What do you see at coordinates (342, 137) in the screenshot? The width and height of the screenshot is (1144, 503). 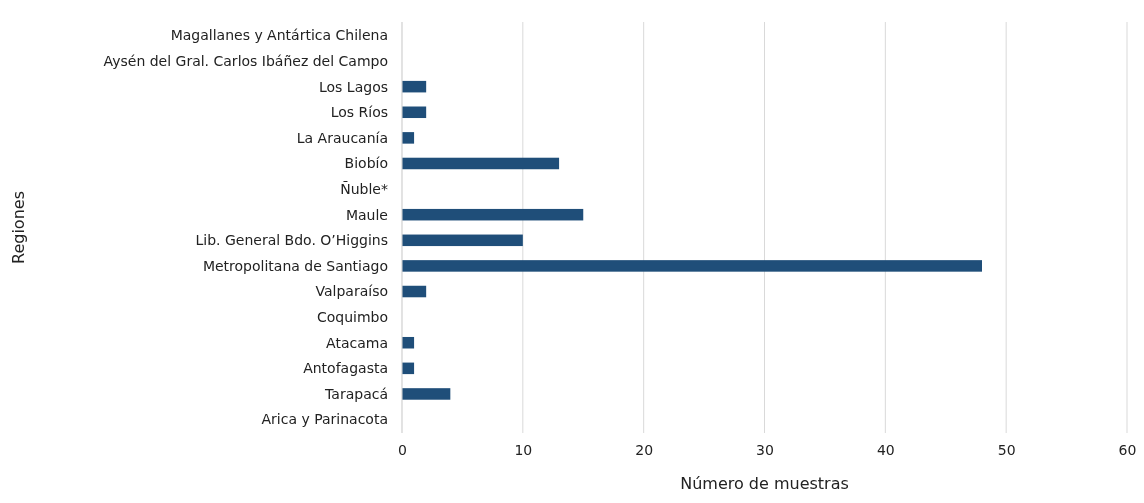 I see `y-tick-label: La Araucanía` at bounding box center [342, 137].